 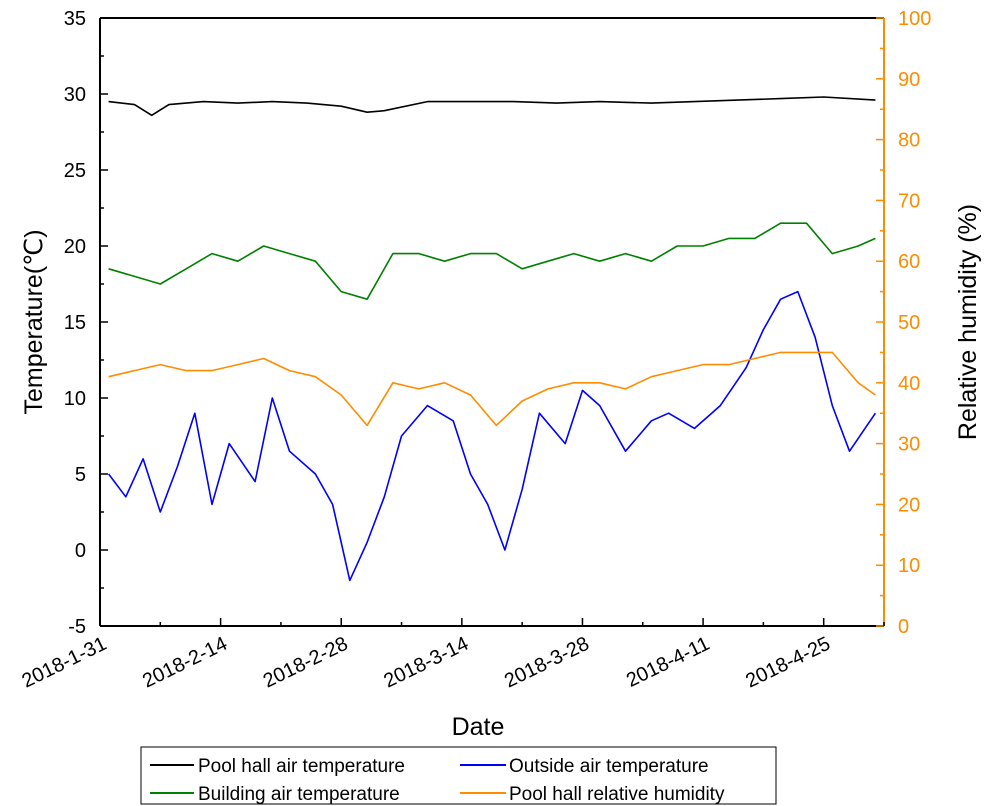 What do you see at coordinates (909, 505) in the screenshot?
I see `right-tick-label: 20` at bounding box center [909, 505].